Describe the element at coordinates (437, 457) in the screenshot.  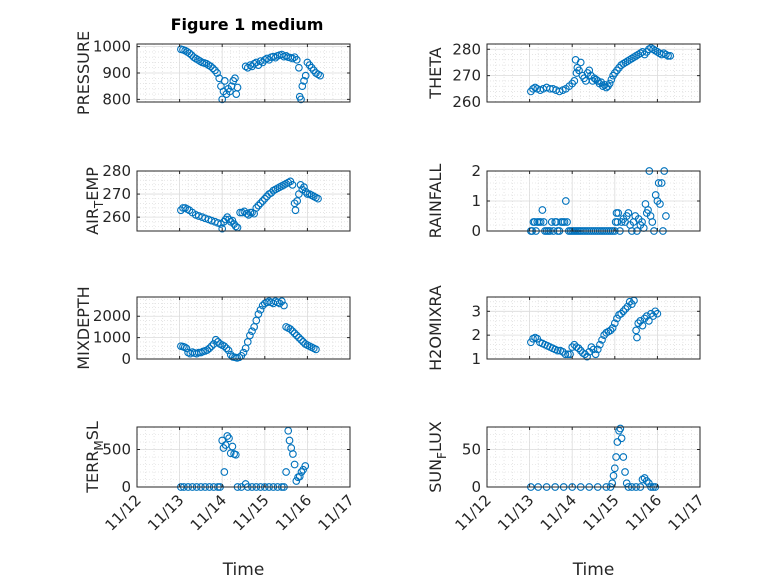
I see `y-axis-label: SUNFLUX` at that location.